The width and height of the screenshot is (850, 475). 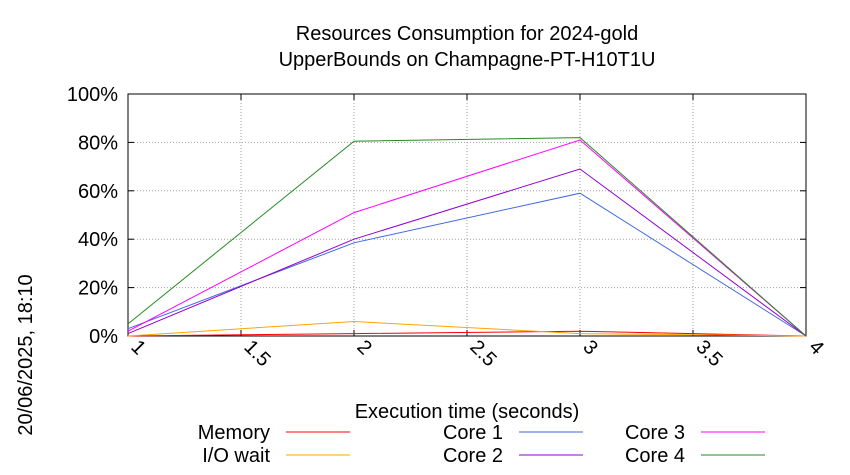 What do you see at coordinates (467, 333) in the screenshot?
I see `series-line-memory` at bounding box center [467, 333].